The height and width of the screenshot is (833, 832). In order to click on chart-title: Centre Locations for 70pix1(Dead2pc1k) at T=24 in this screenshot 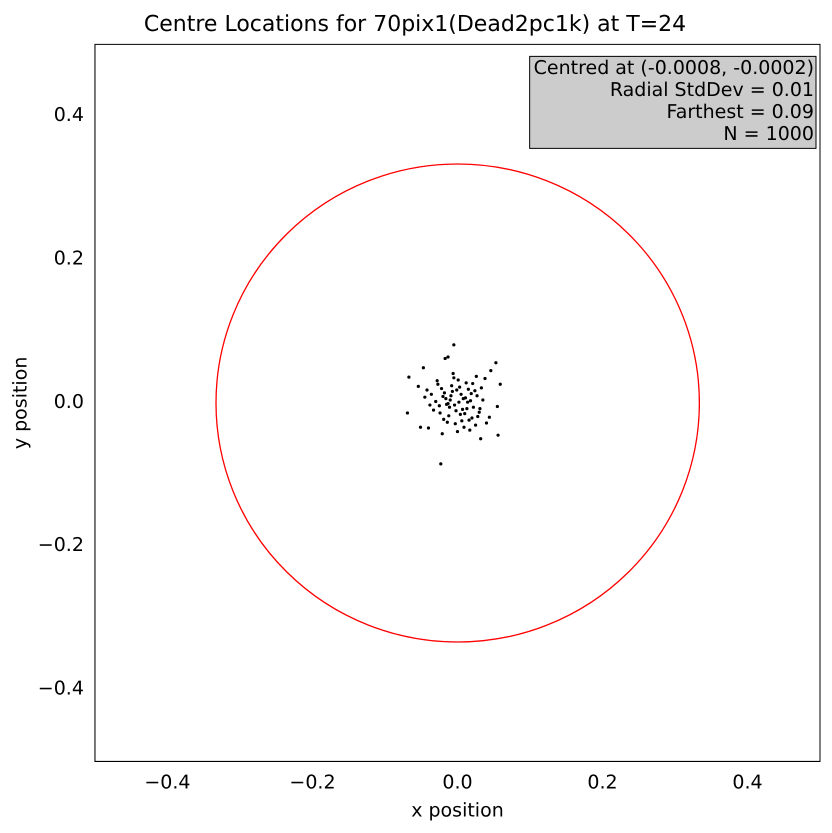, I will do `click(415, 24)`.